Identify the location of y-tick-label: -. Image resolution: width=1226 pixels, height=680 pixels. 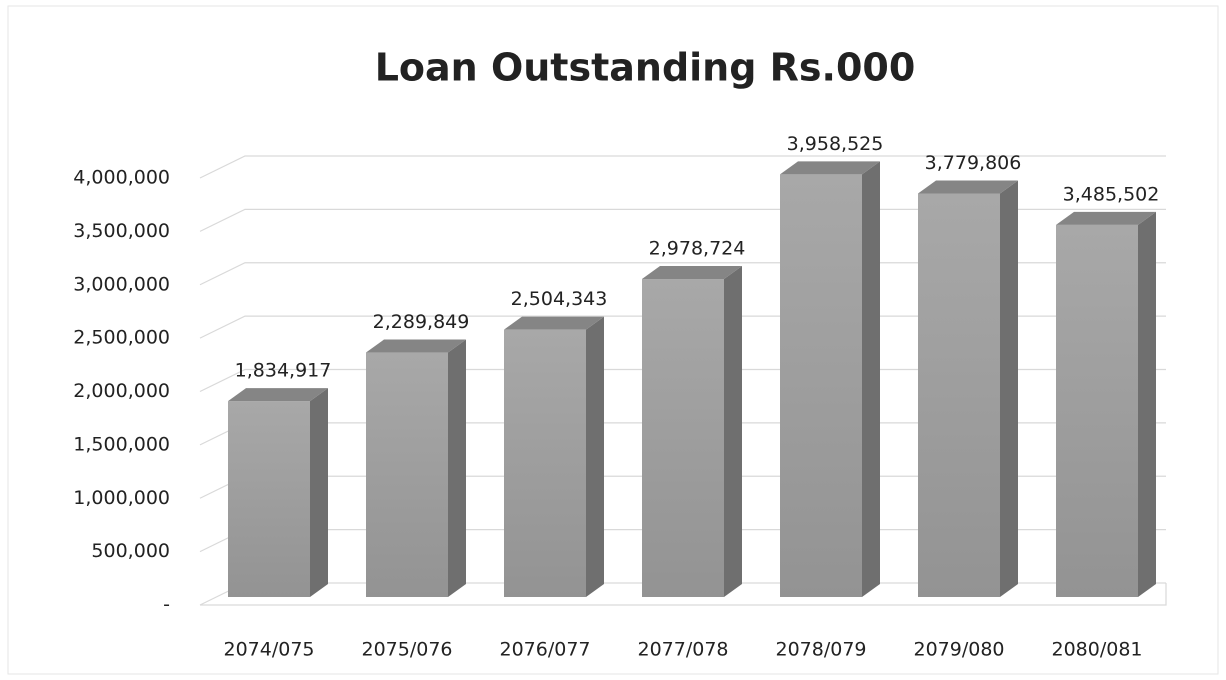
(166, 605).